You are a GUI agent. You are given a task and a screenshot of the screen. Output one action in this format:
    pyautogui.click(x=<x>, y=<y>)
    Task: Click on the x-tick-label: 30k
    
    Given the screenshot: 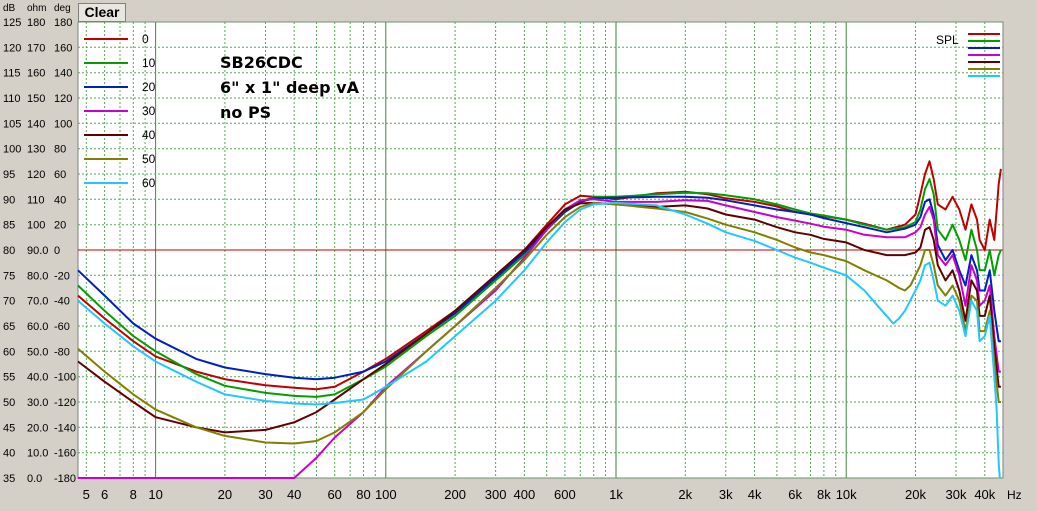 What is the action you would take?
    pyautogui.click(x=956, y=494)
    